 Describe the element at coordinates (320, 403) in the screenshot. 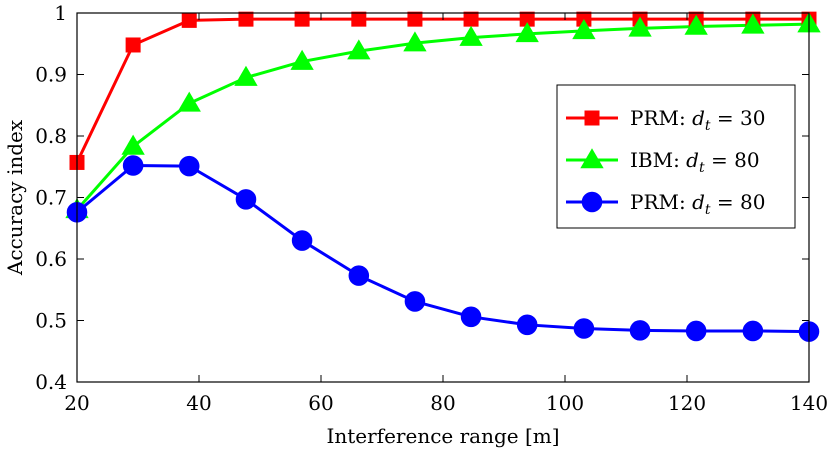

I see `x-tick-label: 60` at that location.